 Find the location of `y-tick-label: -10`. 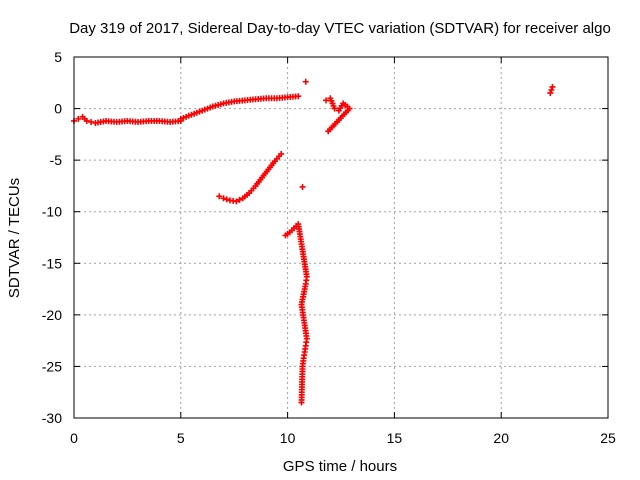

y-tick-label: -10 is located at coordinates (52, 212).